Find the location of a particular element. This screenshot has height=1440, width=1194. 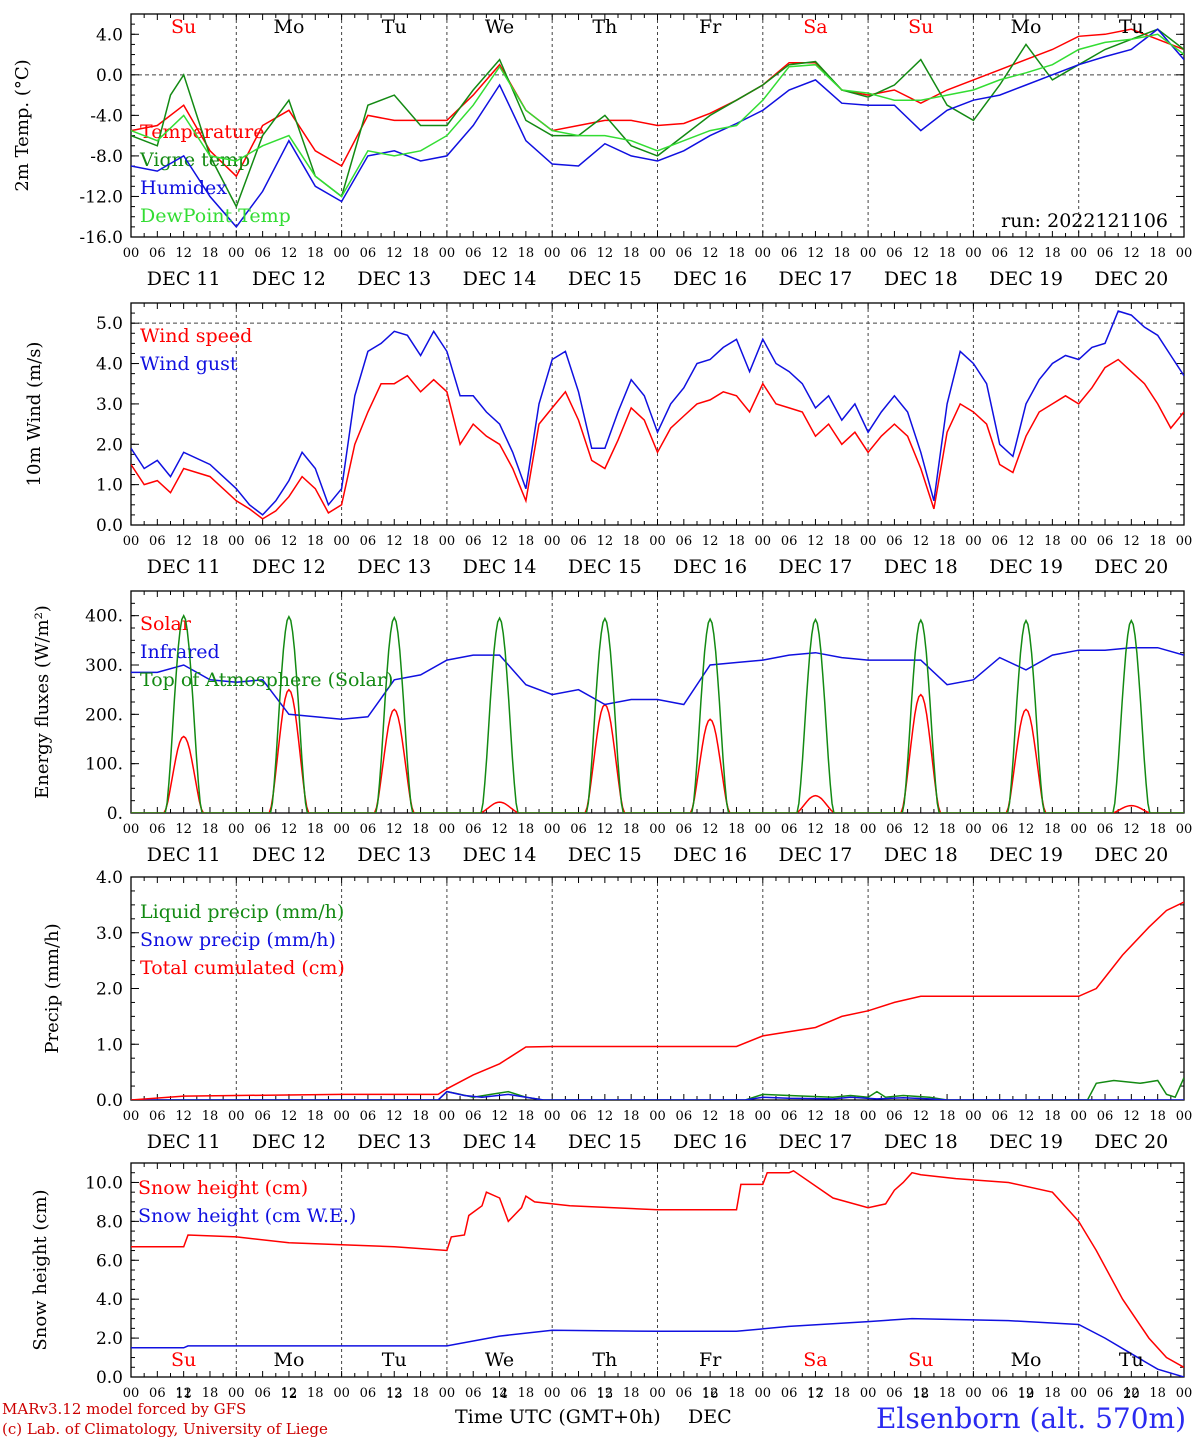

y-tick-label: 5.0 is located at coordinates (109, 324).